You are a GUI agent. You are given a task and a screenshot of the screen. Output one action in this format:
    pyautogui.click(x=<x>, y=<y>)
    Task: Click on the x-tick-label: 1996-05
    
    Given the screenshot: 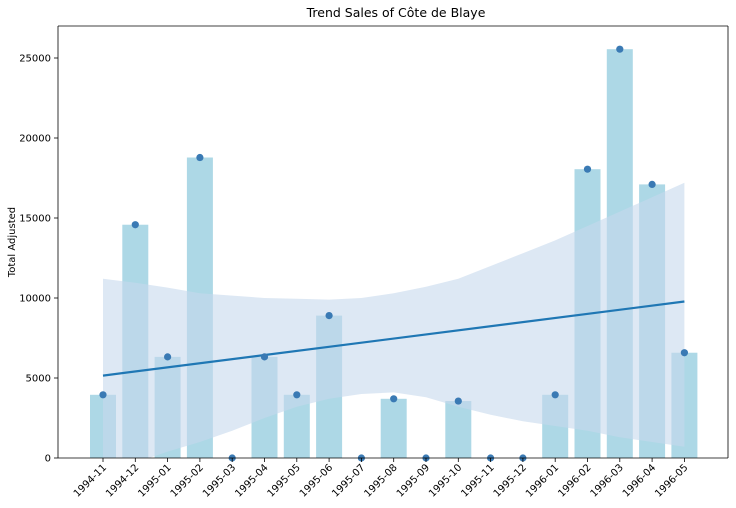 What is the action you would take?
    pyautogui.click(x=671, y=480)
    